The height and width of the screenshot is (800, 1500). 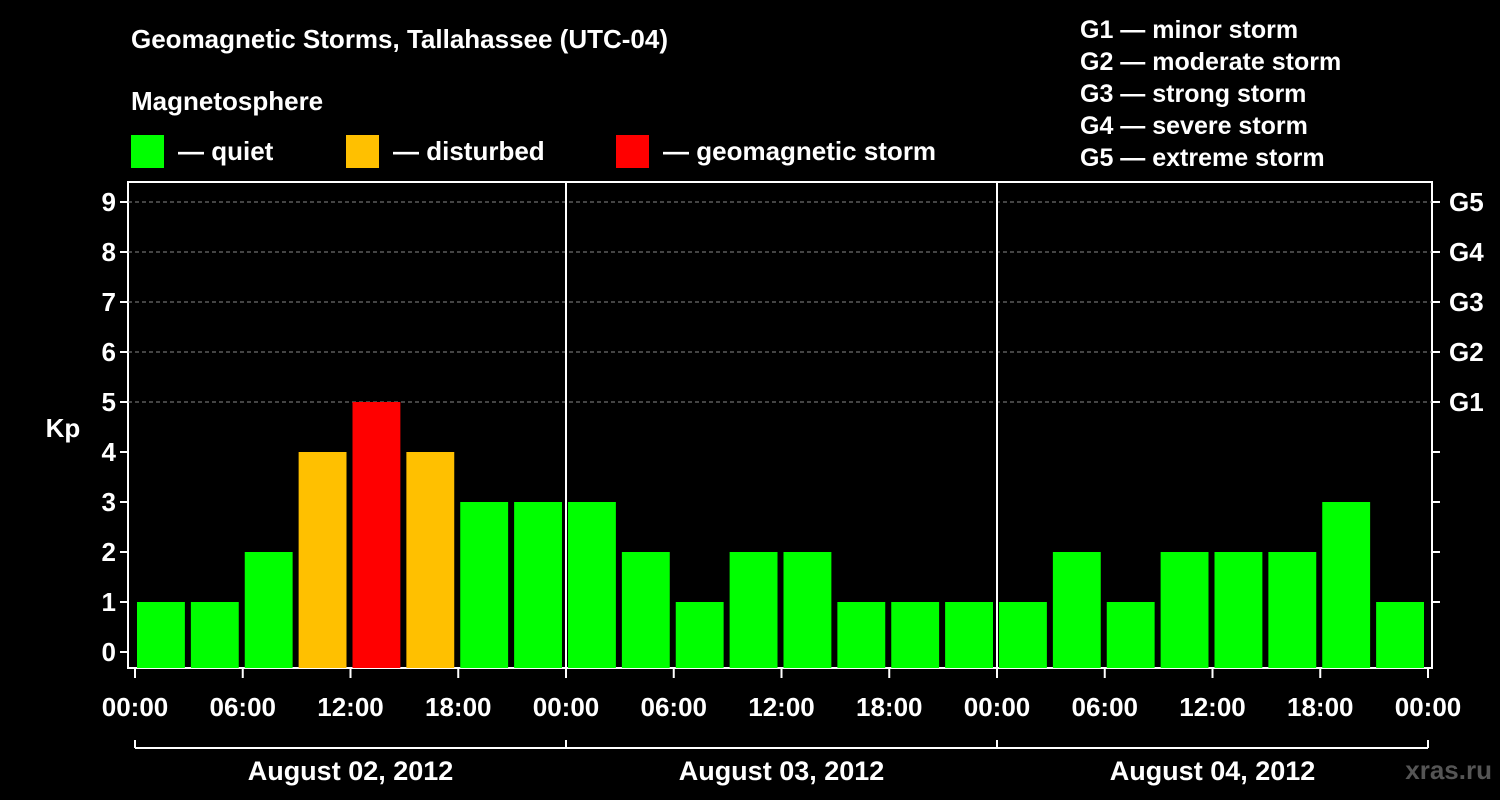 What do you see at coordinates (1211, 62) in the screenshot?
I see `storm-scale-g2: G2 — moderate storm` at bounding box center [1211, 62].